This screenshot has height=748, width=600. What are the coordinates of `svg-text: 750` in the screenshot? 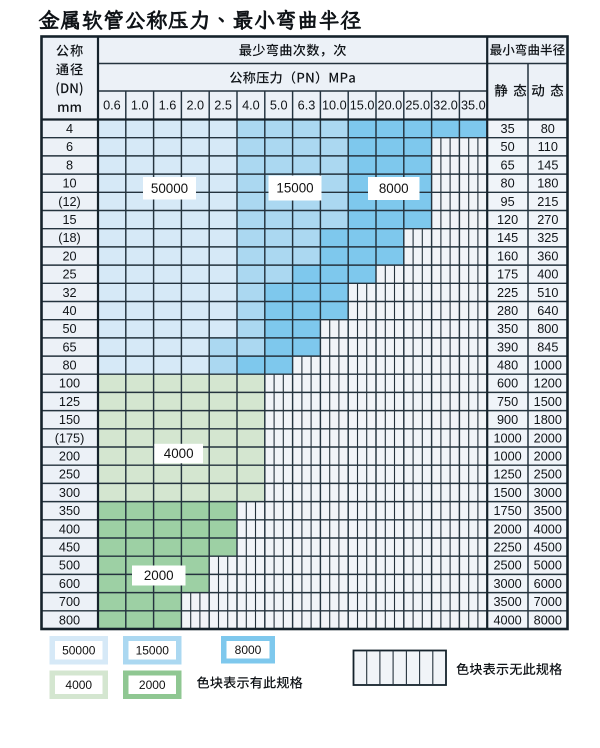 It's located at (507, 402).